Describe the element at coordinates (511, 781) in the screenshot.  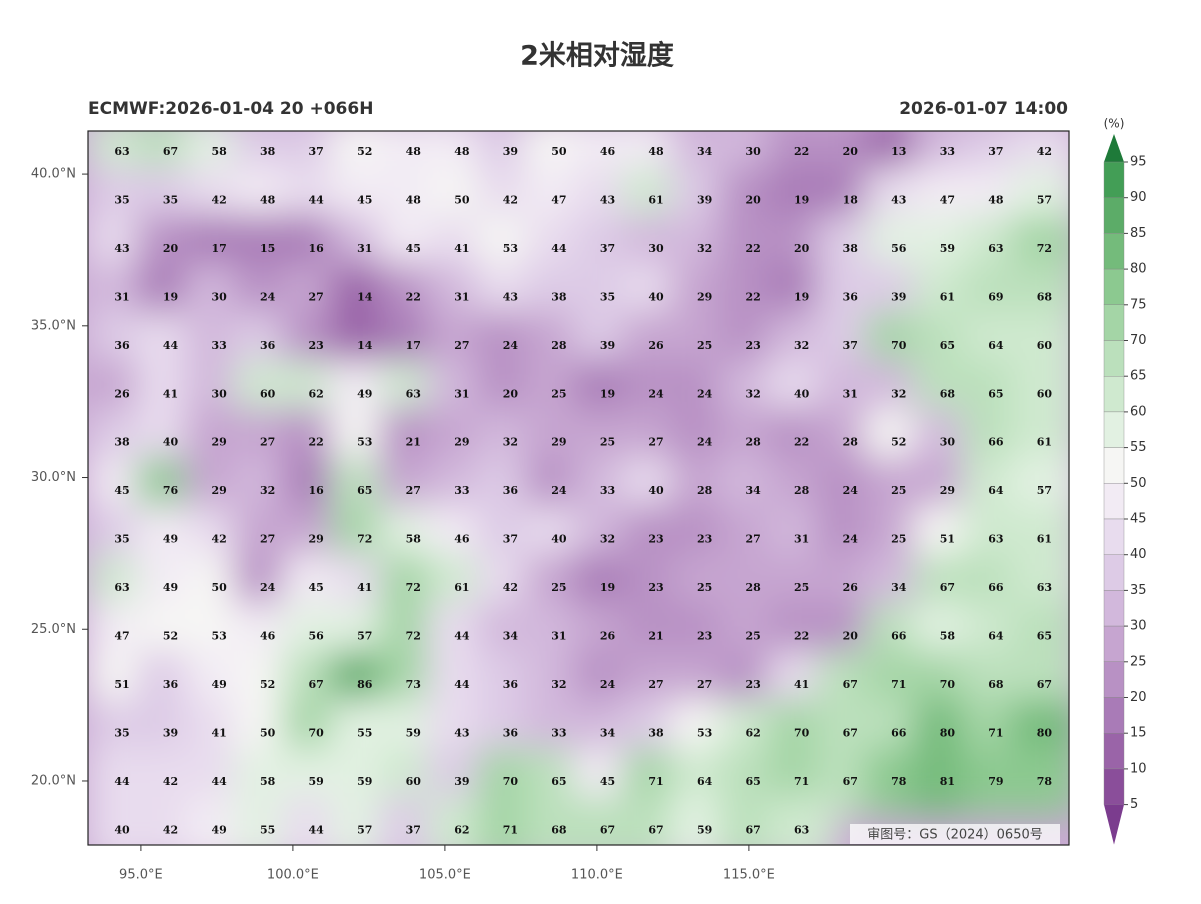
I see `humidity-value: 70` at that location.